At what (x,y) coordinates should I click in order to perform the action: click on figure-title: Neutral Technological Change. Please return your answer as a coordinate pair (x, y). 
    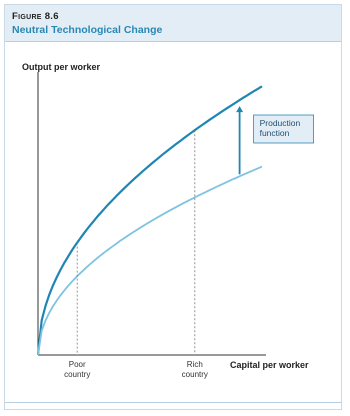
    Looking at the image, I should click on (87, 30).